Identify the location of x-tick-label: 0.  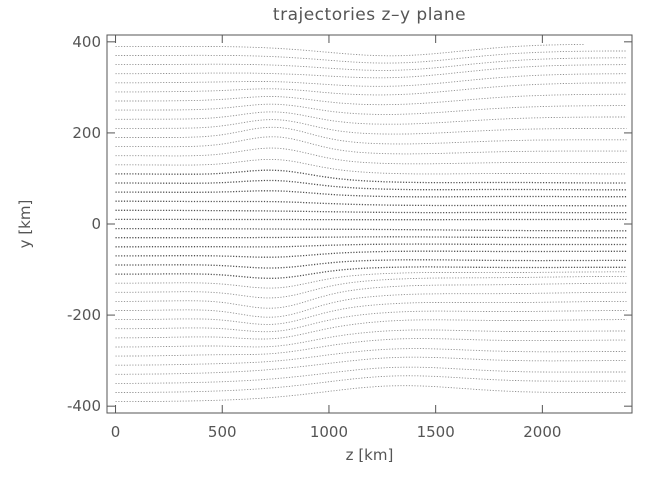
(116, 432).